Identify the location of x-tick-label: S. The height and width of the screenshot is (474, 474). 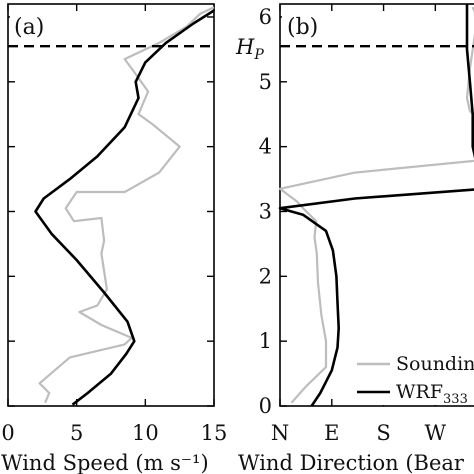
(383, 433).